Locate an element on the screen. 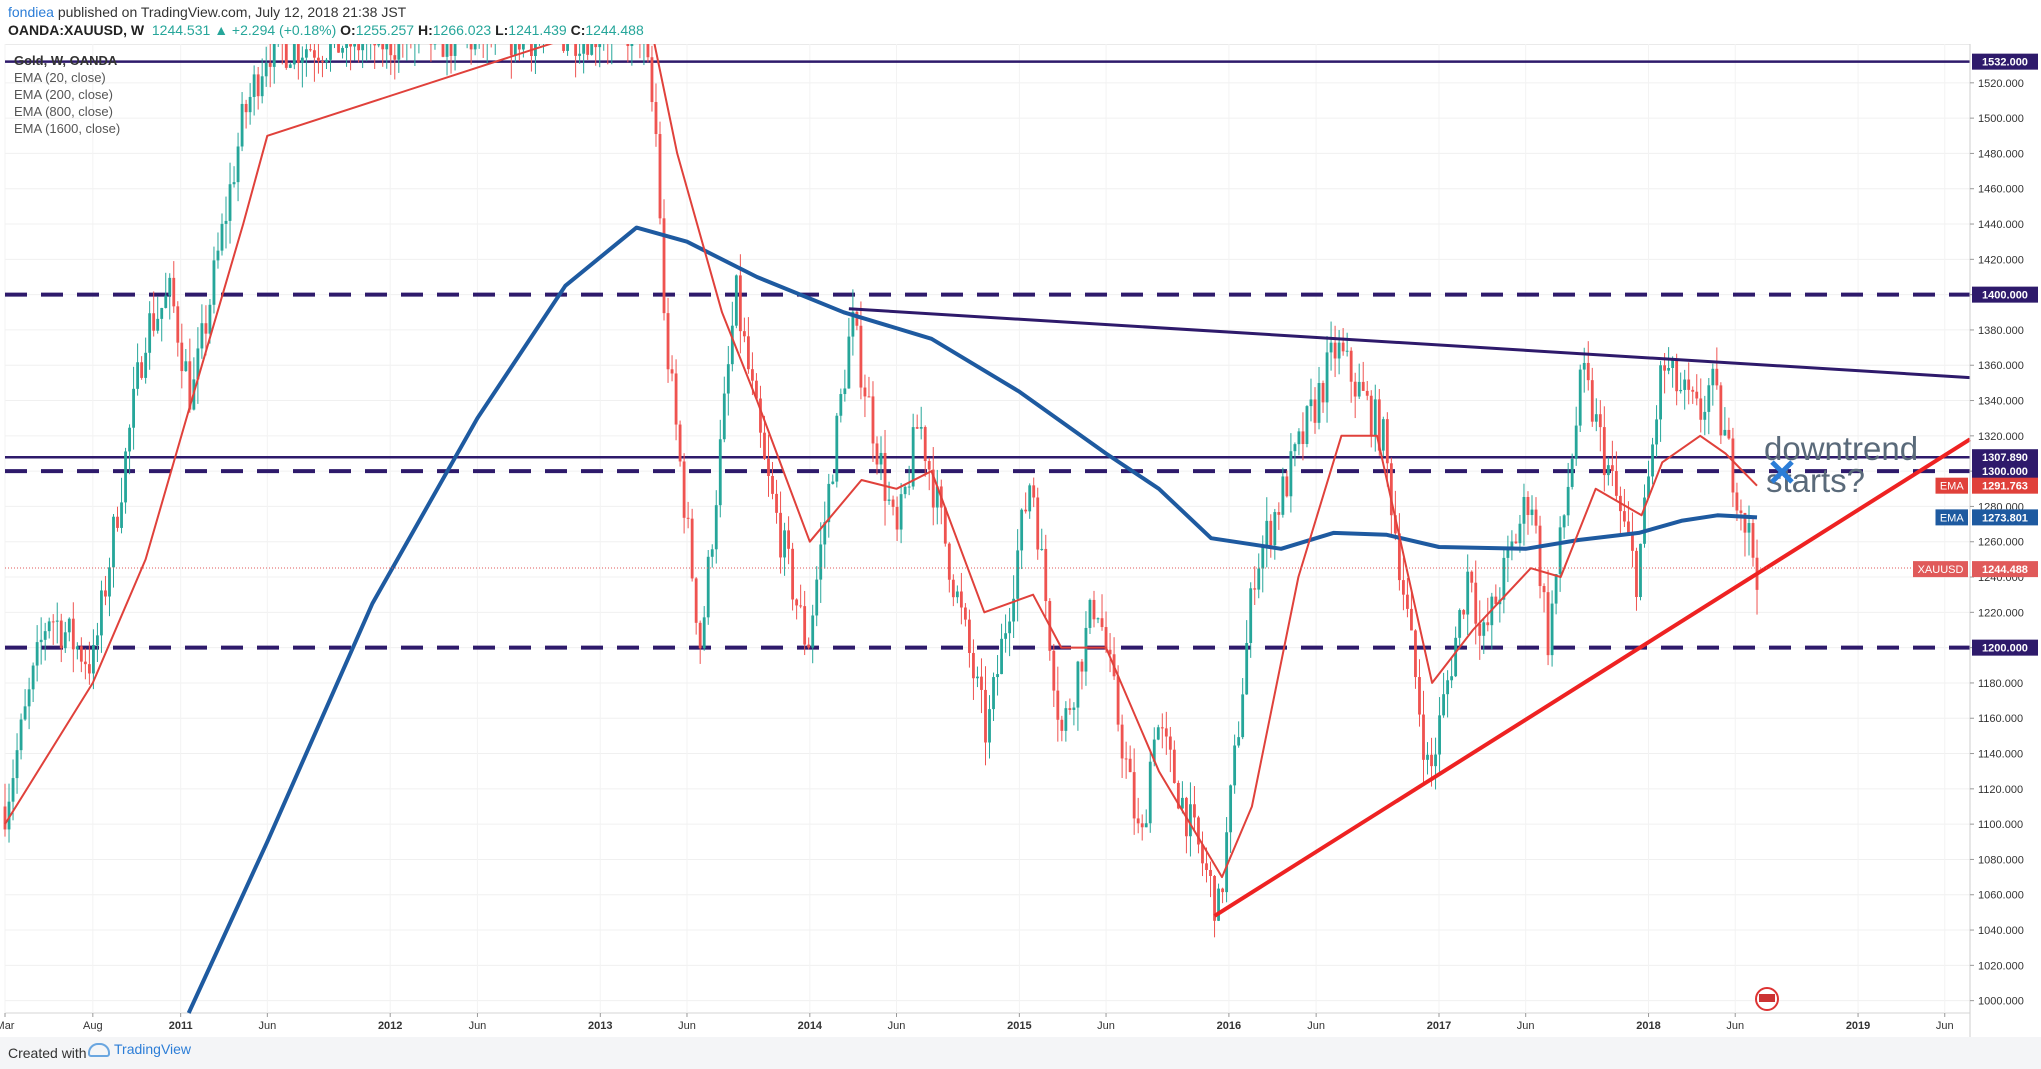  event-flag-icon is located at coordinates (1767, 999).